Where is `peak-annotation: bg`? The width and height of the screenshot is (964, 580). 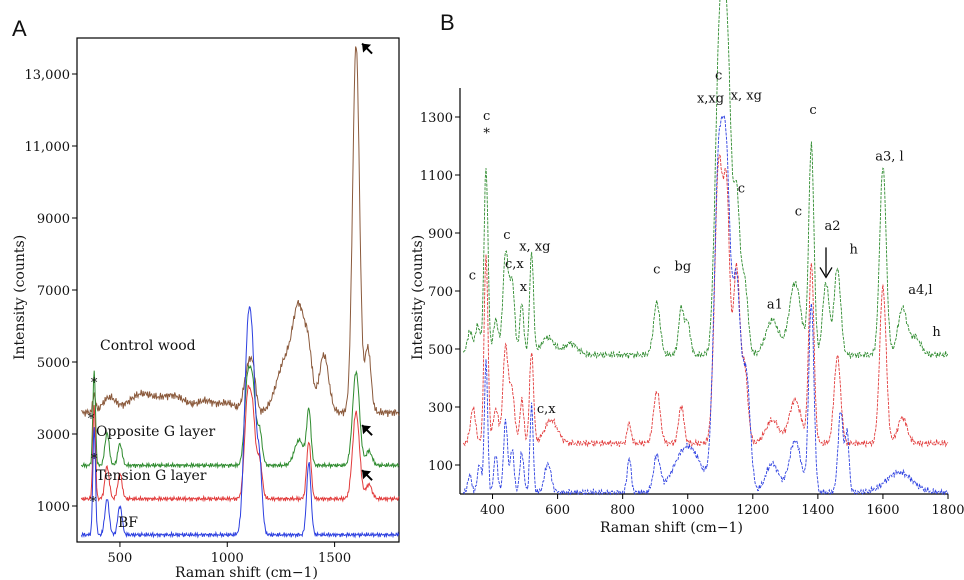 peak-annotation: bg is located at coordinates (683, 267).